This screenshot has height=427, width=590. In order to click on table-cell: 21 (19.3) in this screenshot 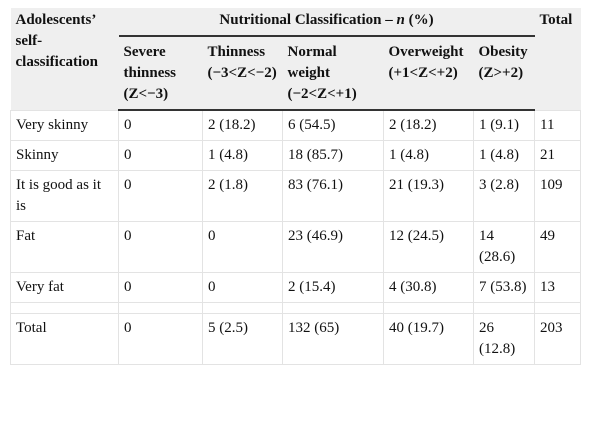, I will do `click(428, 196)`.